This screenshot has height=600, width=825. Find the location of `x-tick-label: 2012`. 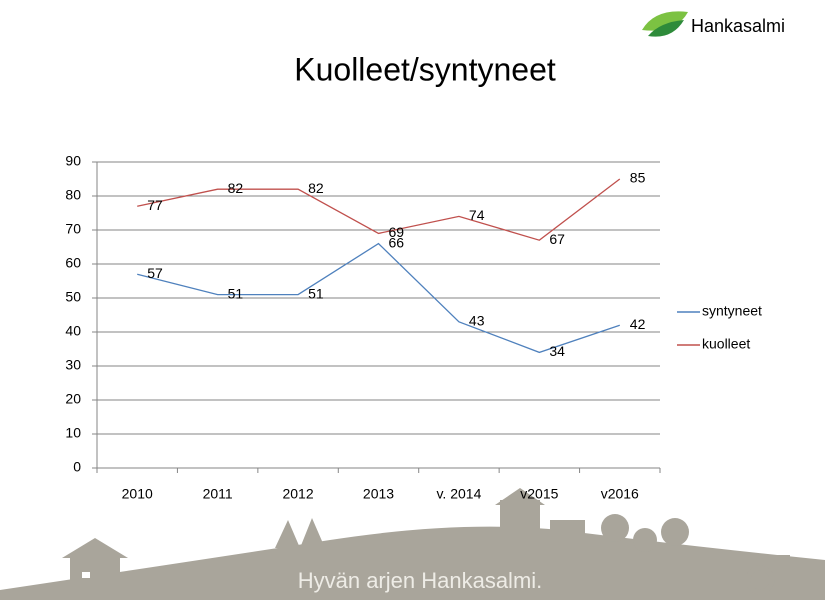

x-tick-label: 2012 is located at coordinates (297, 494).